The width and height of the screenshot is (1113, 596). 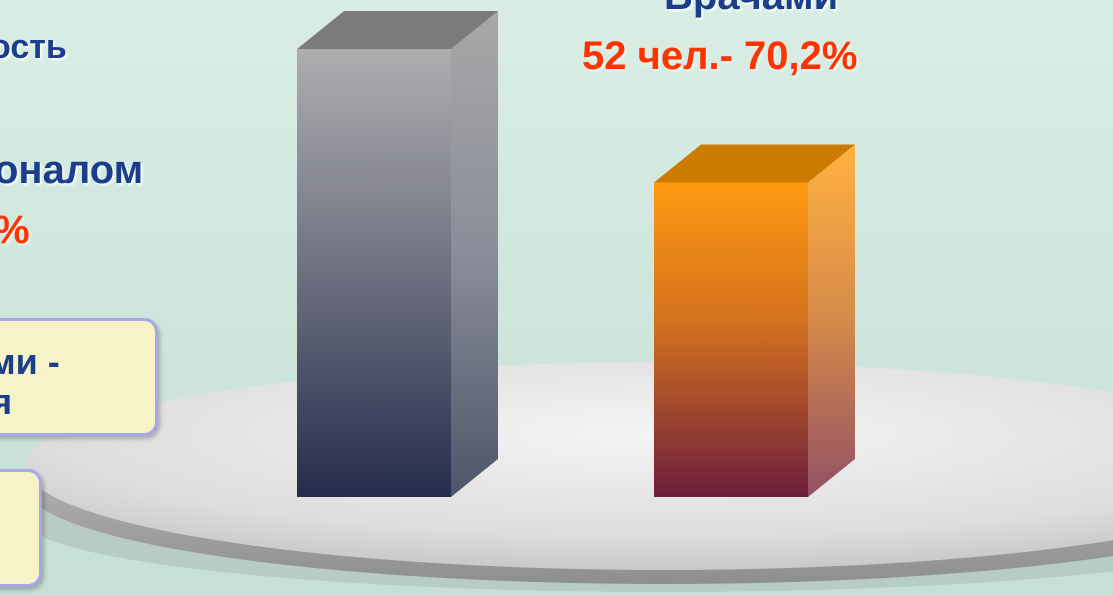 I want to click on left-heading-fragment: ость, so click(x=33, y=47).